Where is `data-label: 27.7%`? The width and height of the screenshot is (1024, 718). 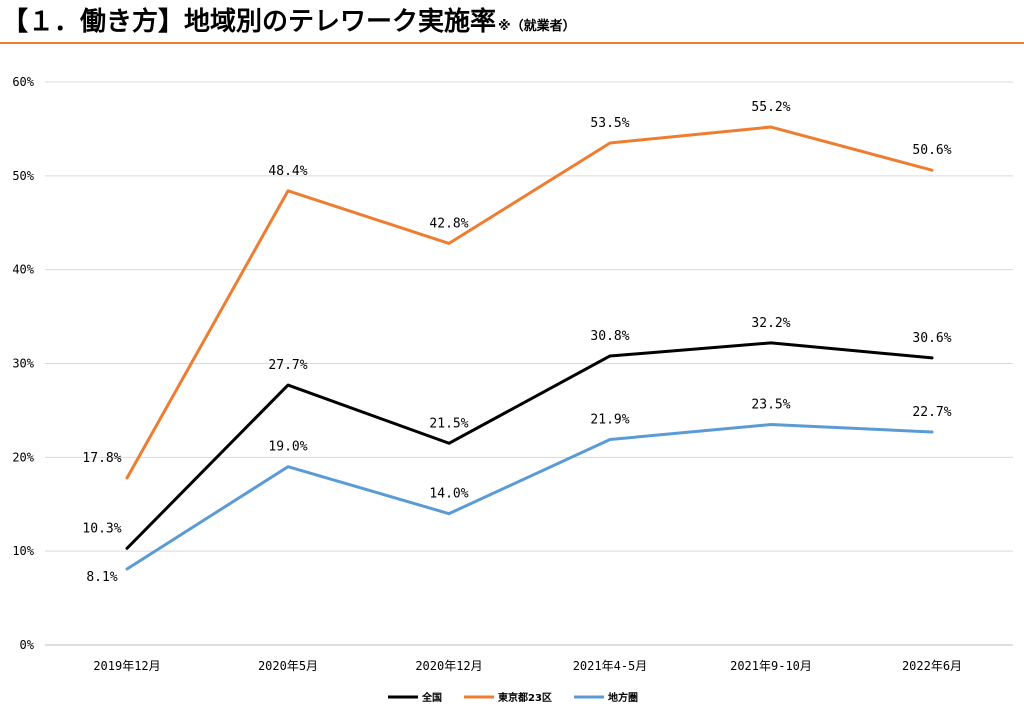
data-label: 27.7% is located at coordinates (287, 365).